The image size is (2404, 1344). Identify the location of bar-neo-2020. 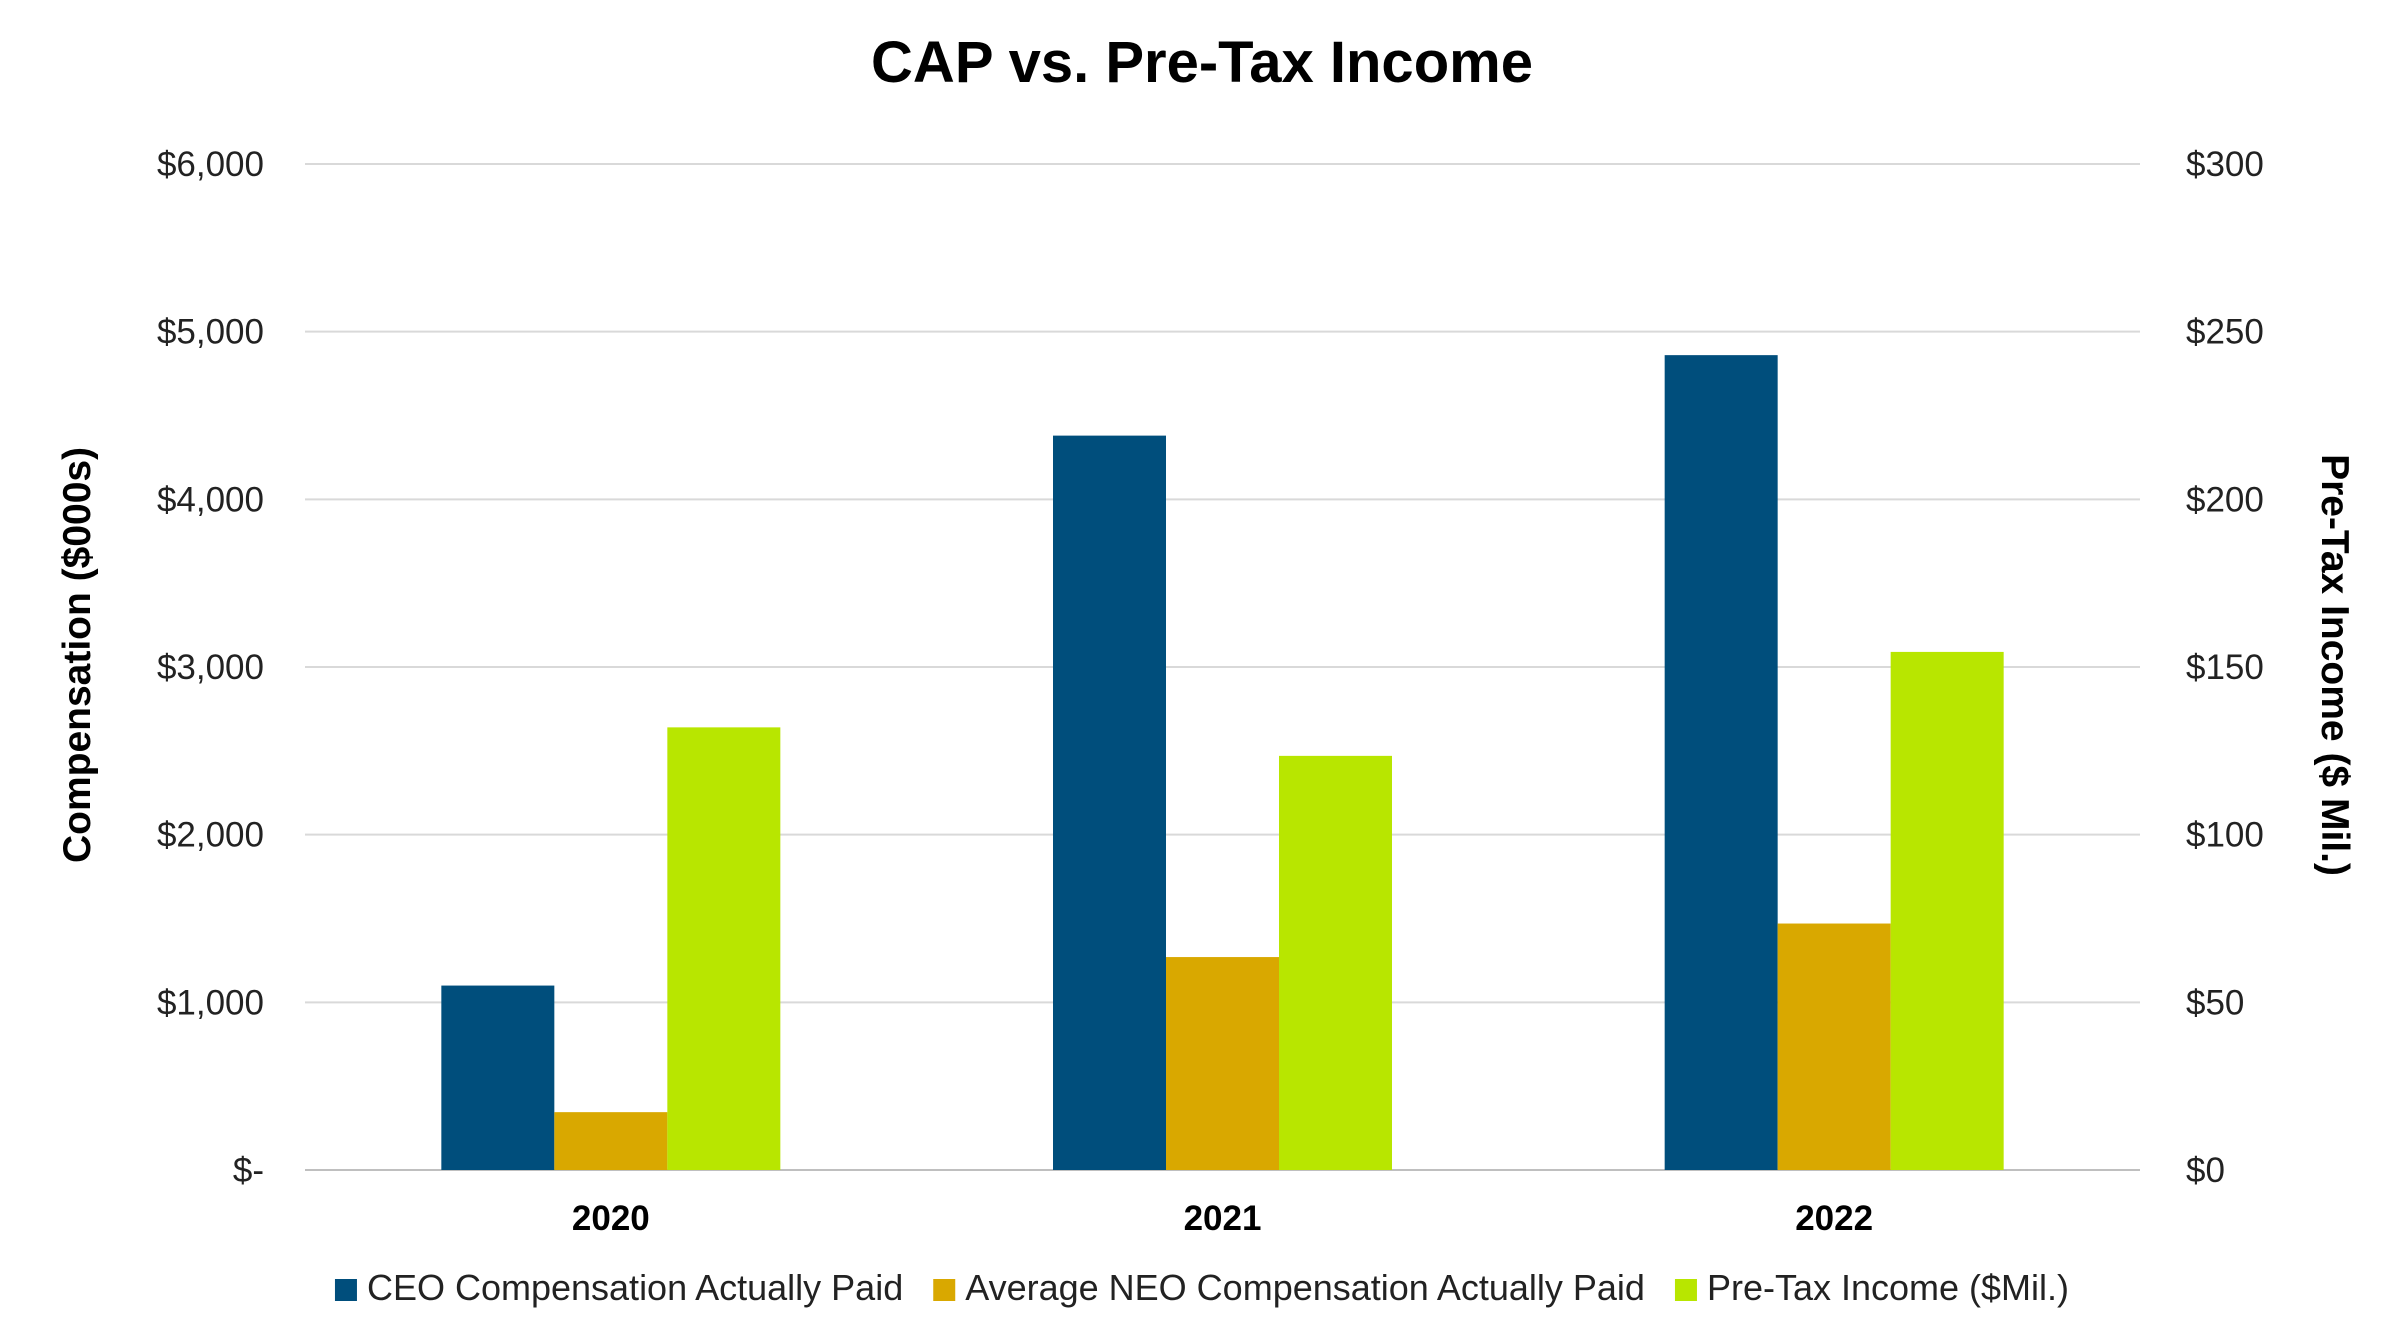
(611, 1141).